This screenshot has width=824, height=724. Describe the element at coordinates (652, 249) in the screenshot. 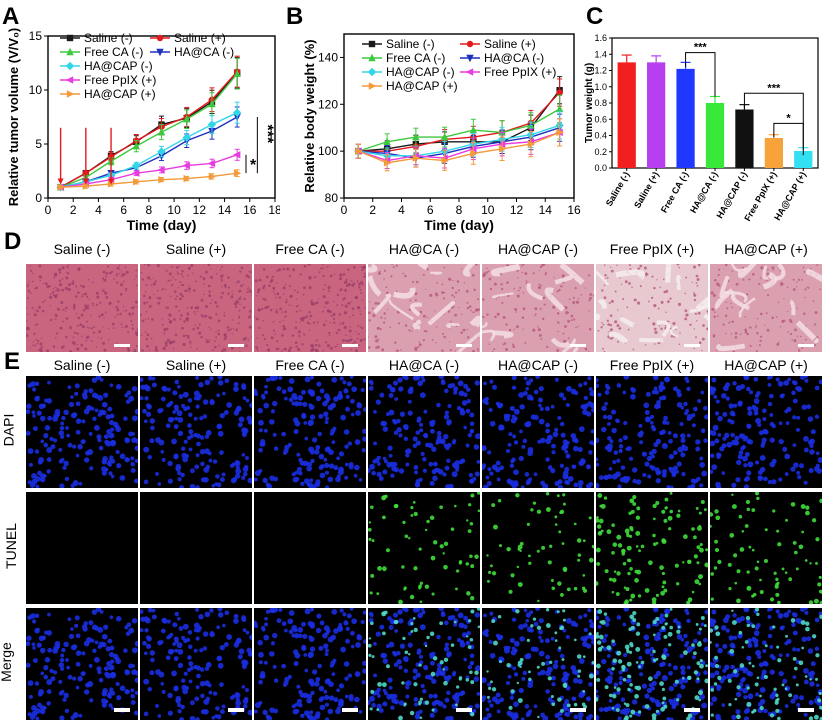

I see `he-column-title: Free PpIX (+)` at that location.